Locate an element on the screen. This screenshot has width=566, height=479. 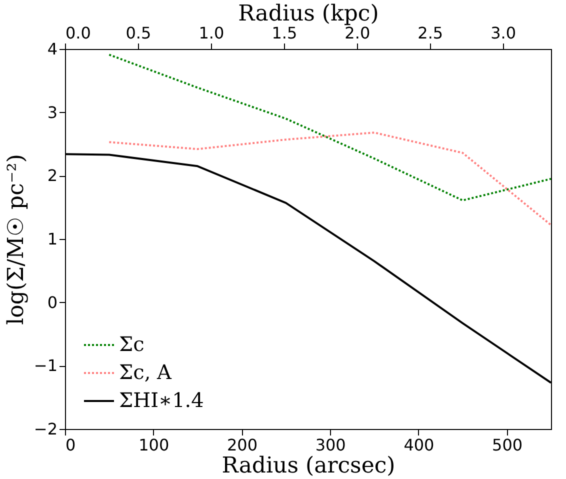
legend-label: ΣHI∗1.4 is located at coordinates (161, 400).